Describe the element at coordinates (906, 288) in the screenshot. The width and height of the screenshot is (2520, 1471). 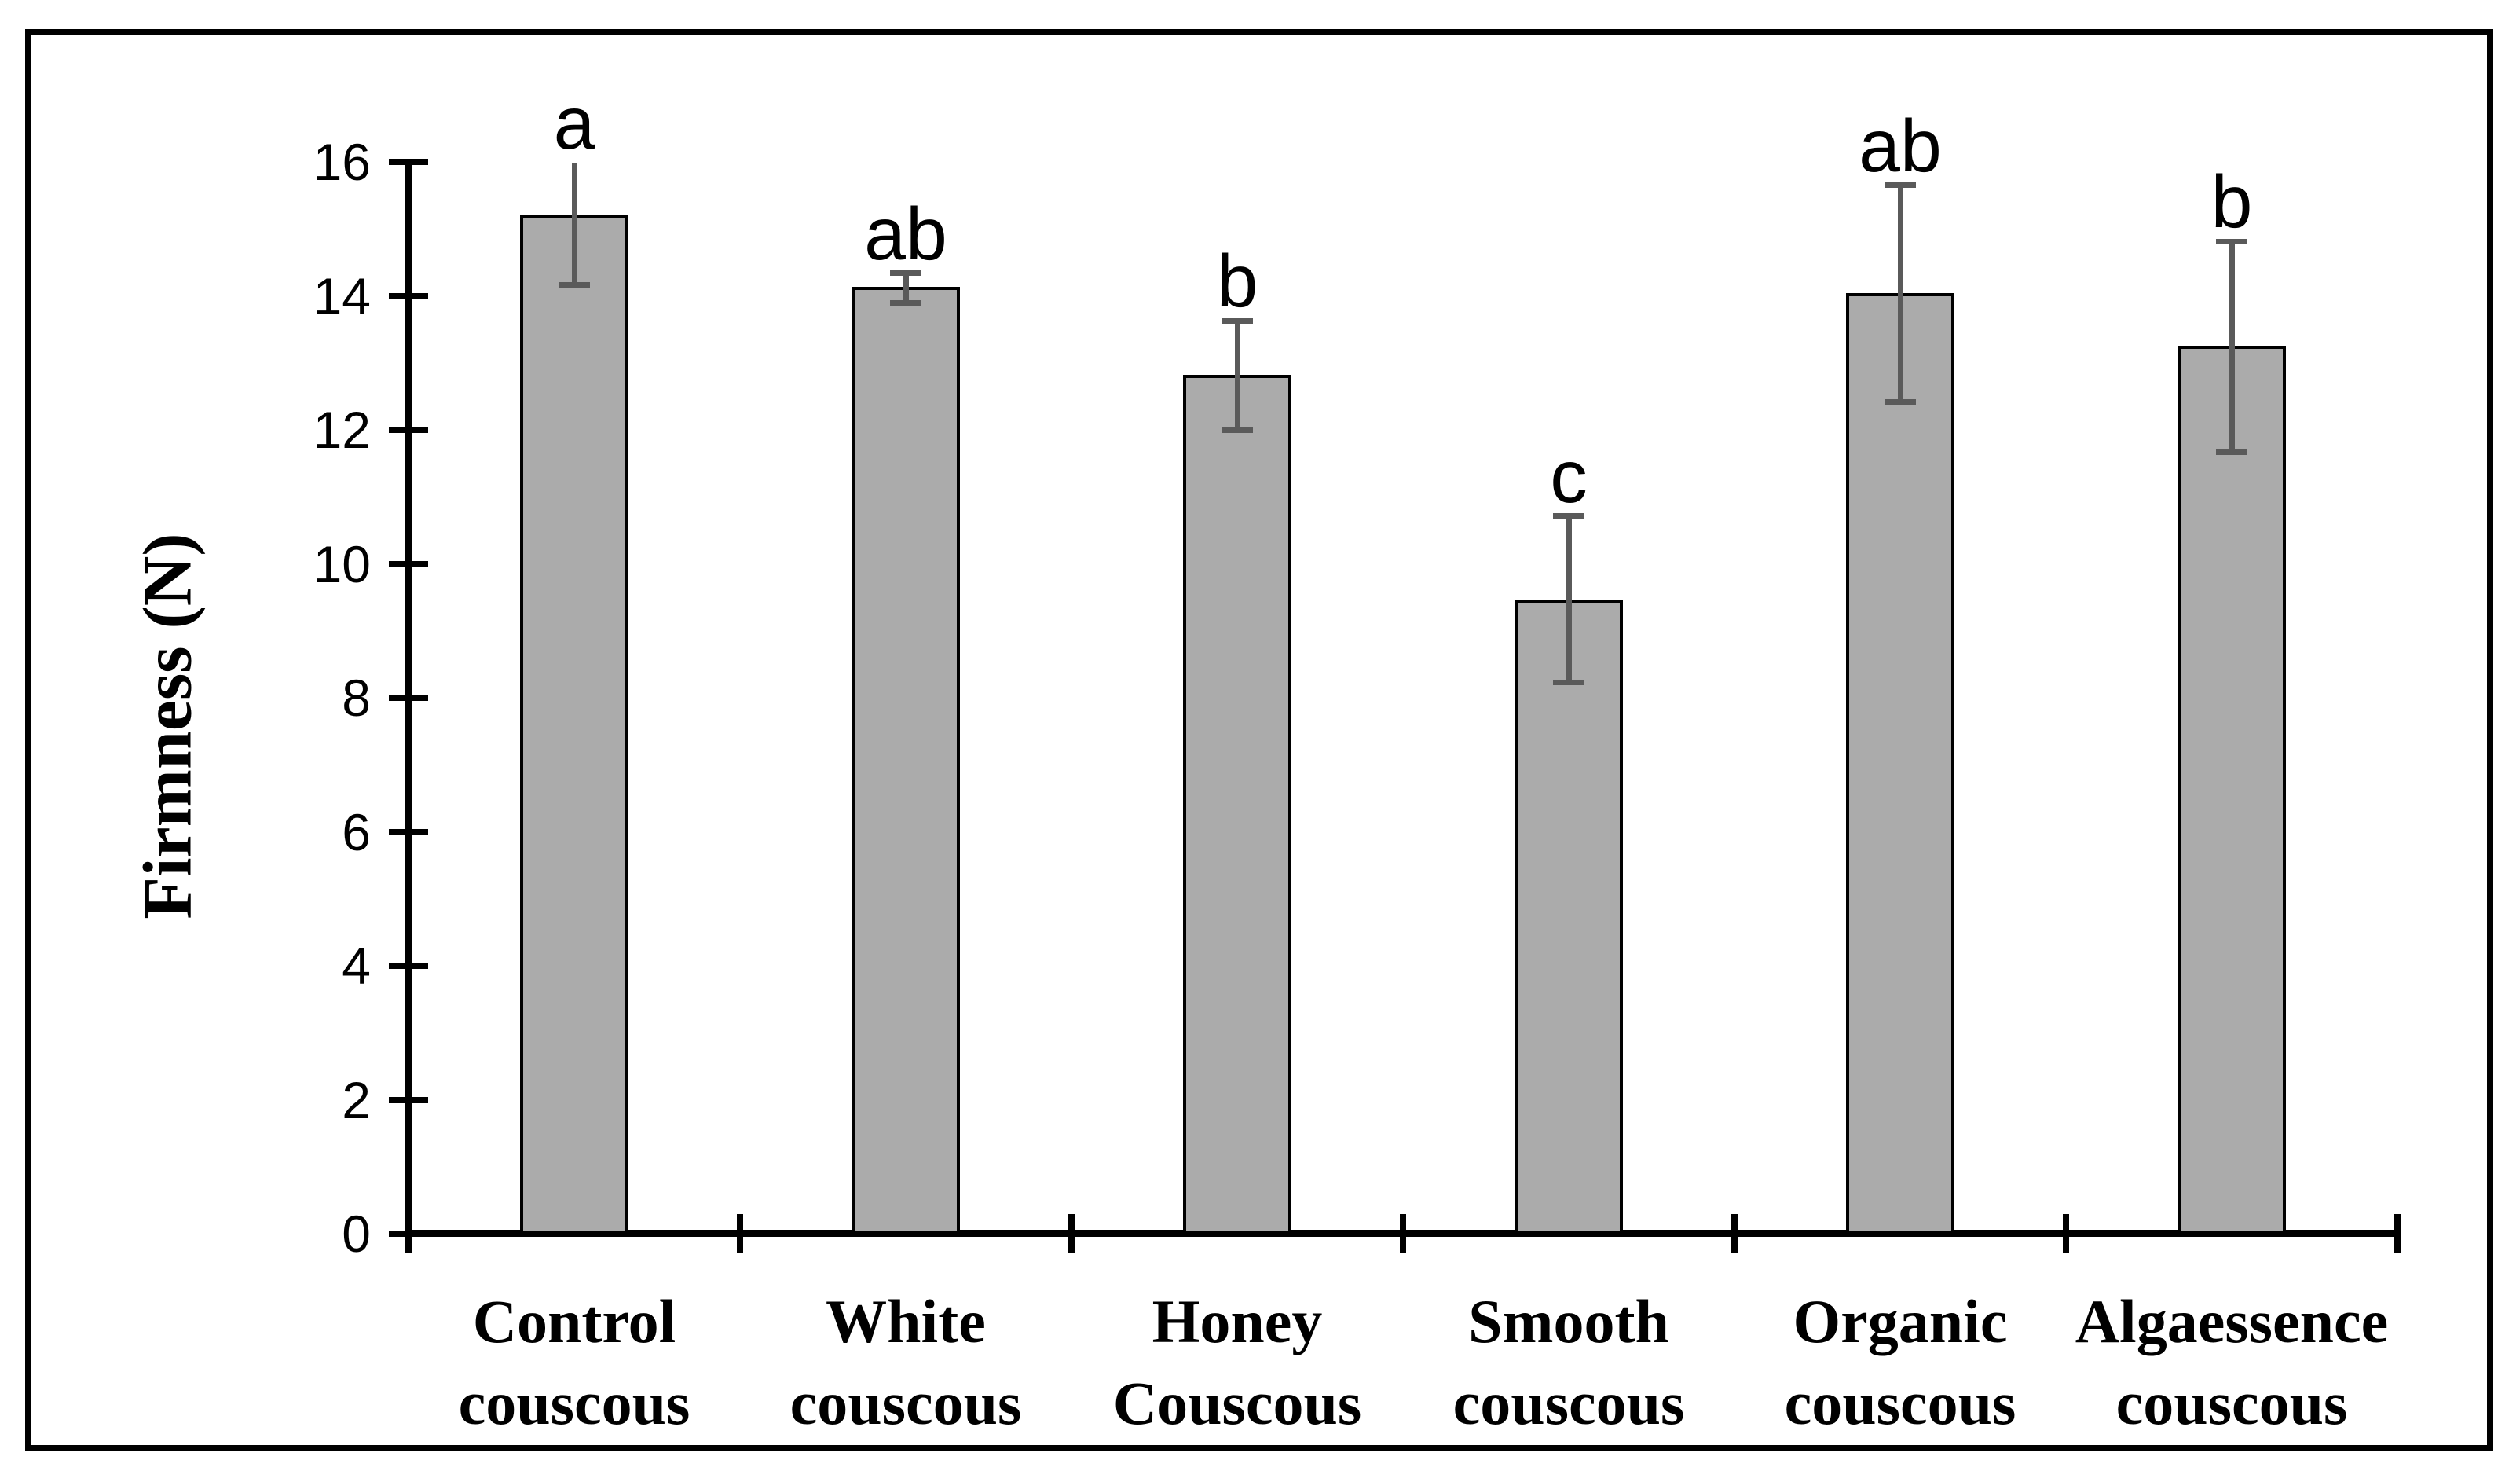
I see `error-bar-line-white-couscous` at that location.